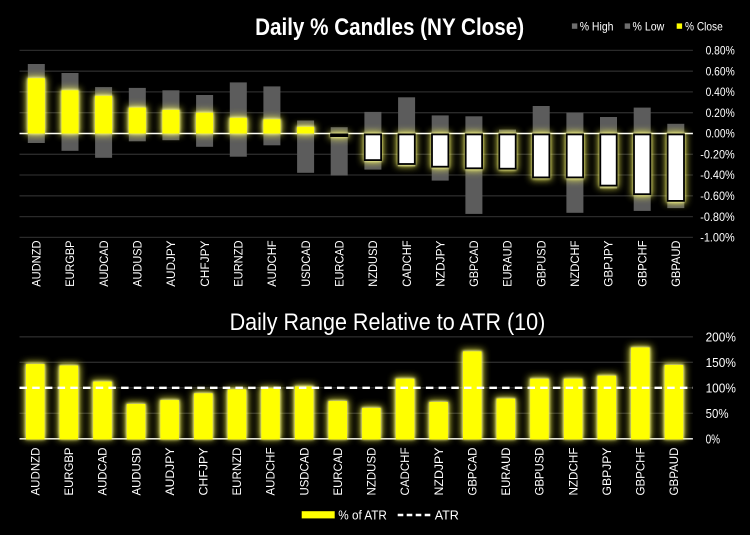 Image resolution: width=750 pixels, height=535 pixels. I want to click on svg-text: -1.00%, so click(717, 238).